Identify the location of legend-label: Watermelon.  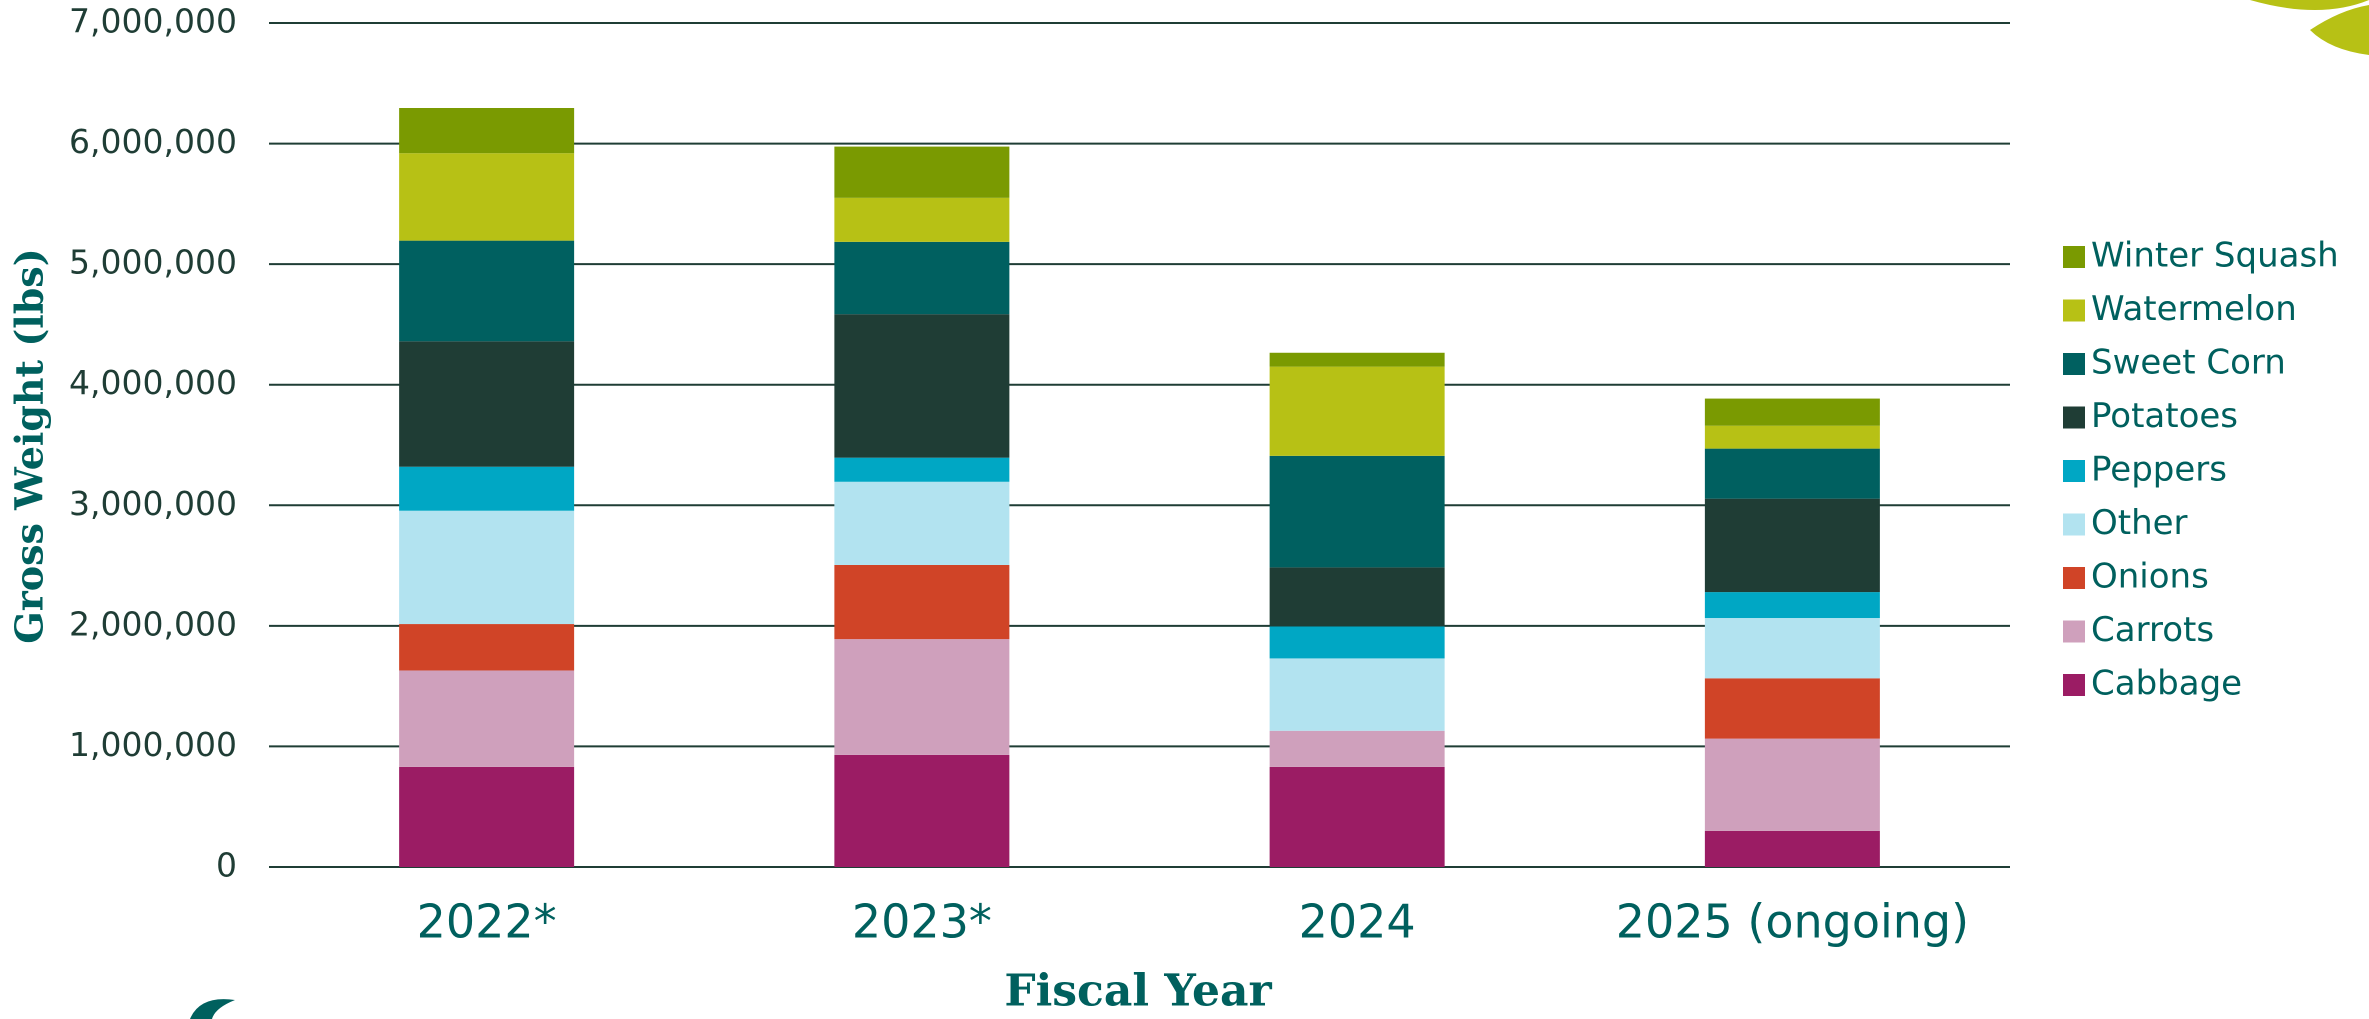
(2194, 309).